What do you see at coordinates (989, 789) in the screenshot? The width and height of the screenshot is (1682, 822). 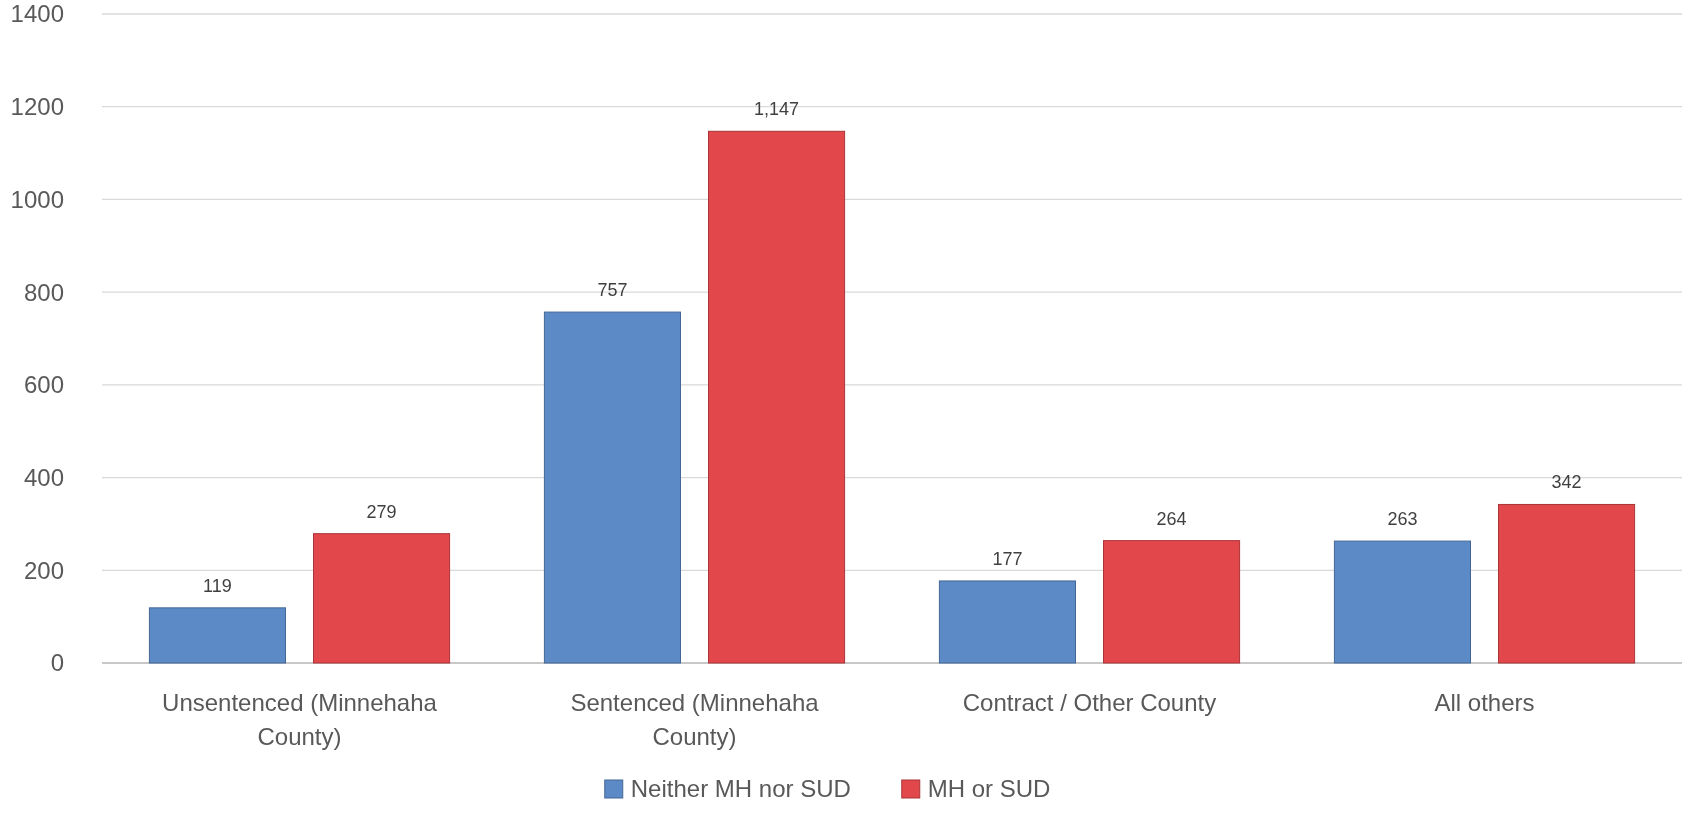 I see `legend-label: MH or SUD` at bounding box center [989, 789].